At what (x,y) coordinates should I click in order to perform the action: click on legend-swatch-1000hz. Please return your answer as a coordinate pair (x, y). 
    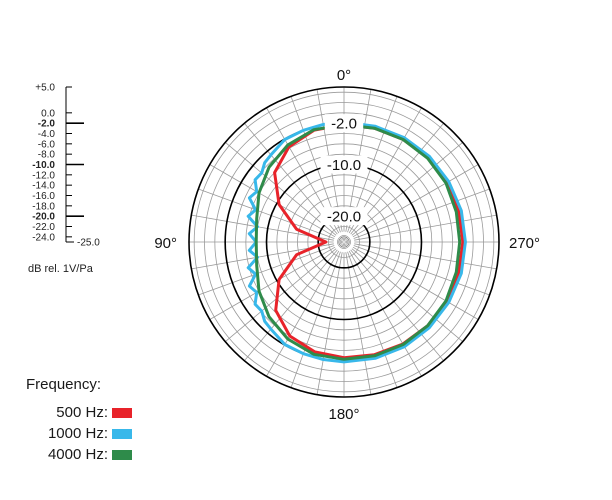
    Looking at the image, I should click on (122, 433).